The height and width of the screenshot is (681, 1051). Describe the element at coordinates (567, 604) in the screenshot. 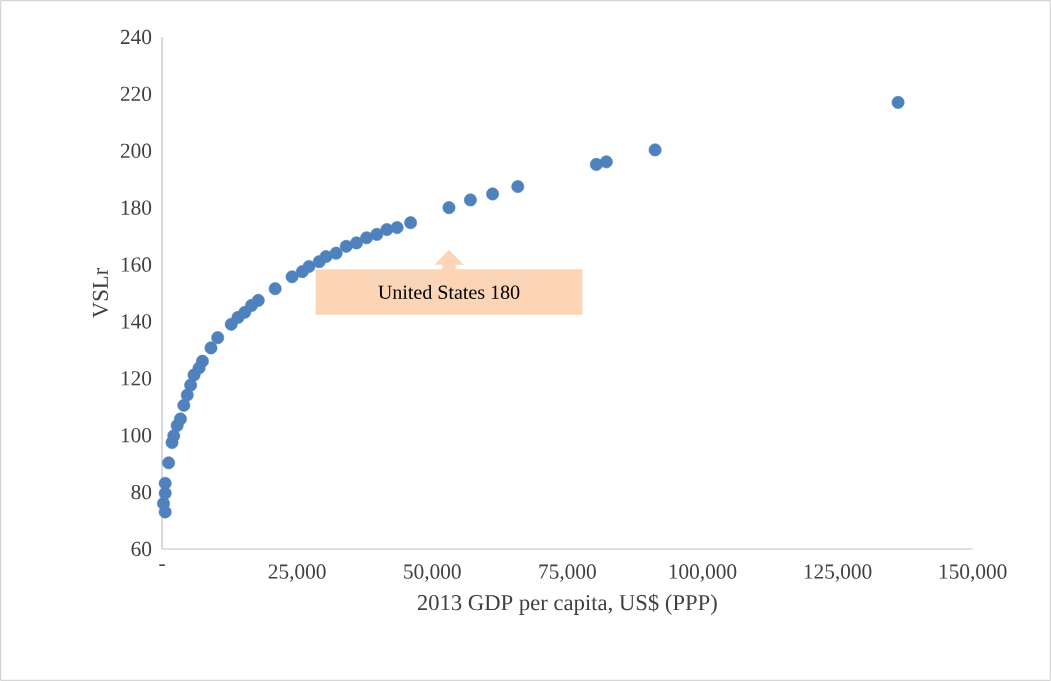

I see `x-axis-title: 2013 GDP per capita, US$ (PPP)` at that location.